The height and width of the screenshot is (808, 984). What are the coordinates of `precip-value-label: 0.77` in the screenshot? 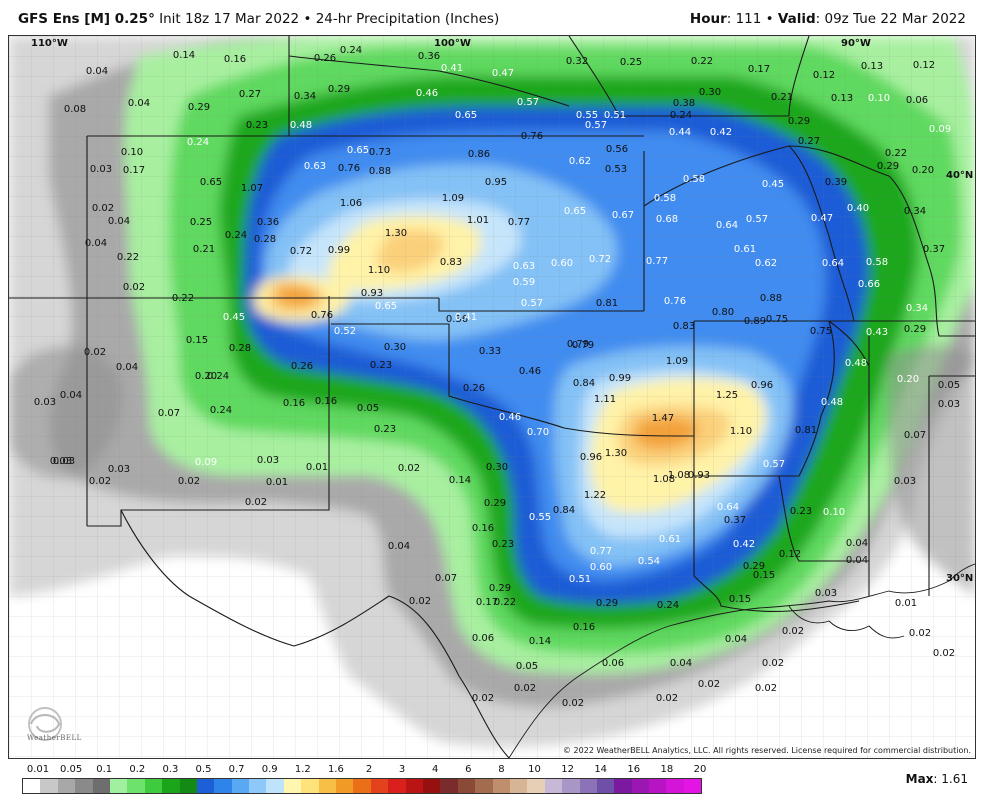 It's located at (657, 261).